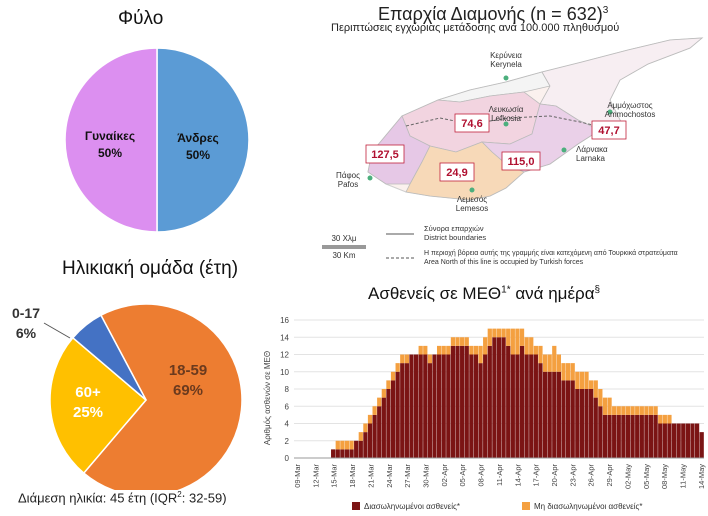 The width and height of the screenshot is (708, 516). I want to click on sex-pie-chart: Άνδρες 50% Γυναίκες 50%, so click(157, 140).